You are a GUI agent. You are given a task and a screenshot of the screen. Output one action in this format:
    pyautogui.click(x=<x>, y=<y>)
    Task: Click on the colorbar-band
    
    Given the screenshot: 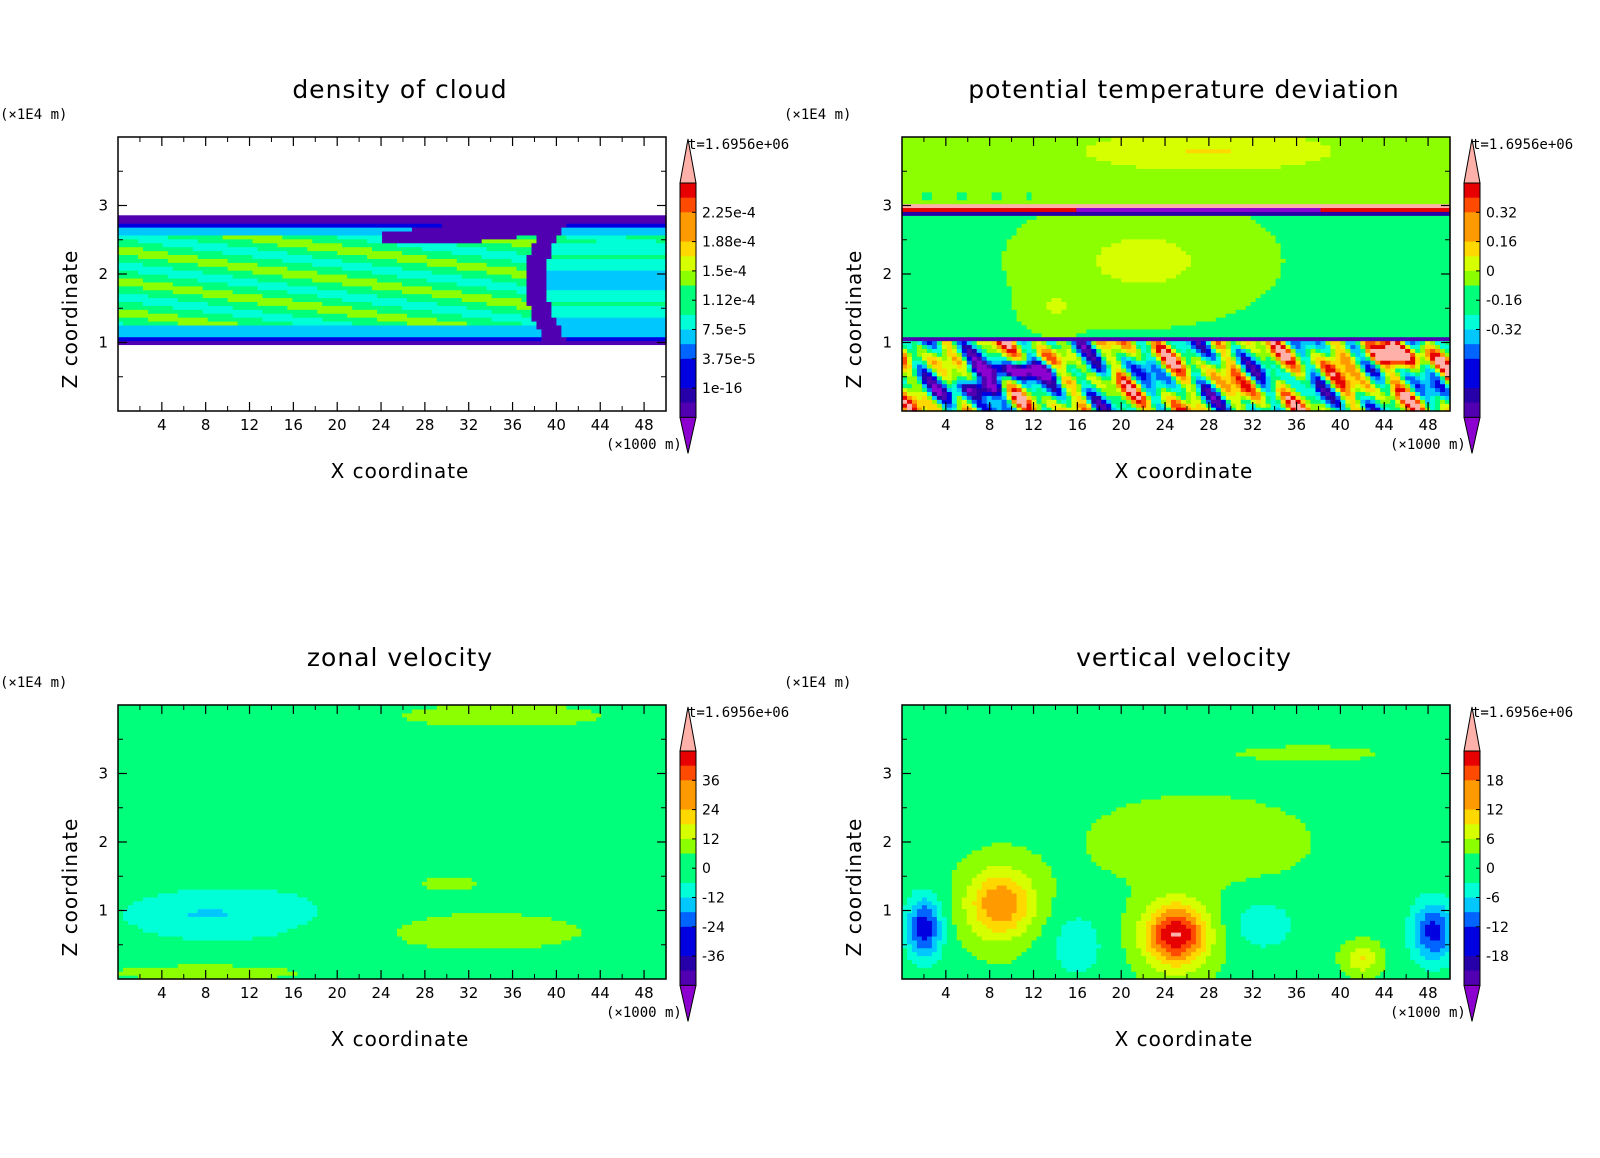 What is the action you would take?
    pyautogui.click(x=688, y=964)
    